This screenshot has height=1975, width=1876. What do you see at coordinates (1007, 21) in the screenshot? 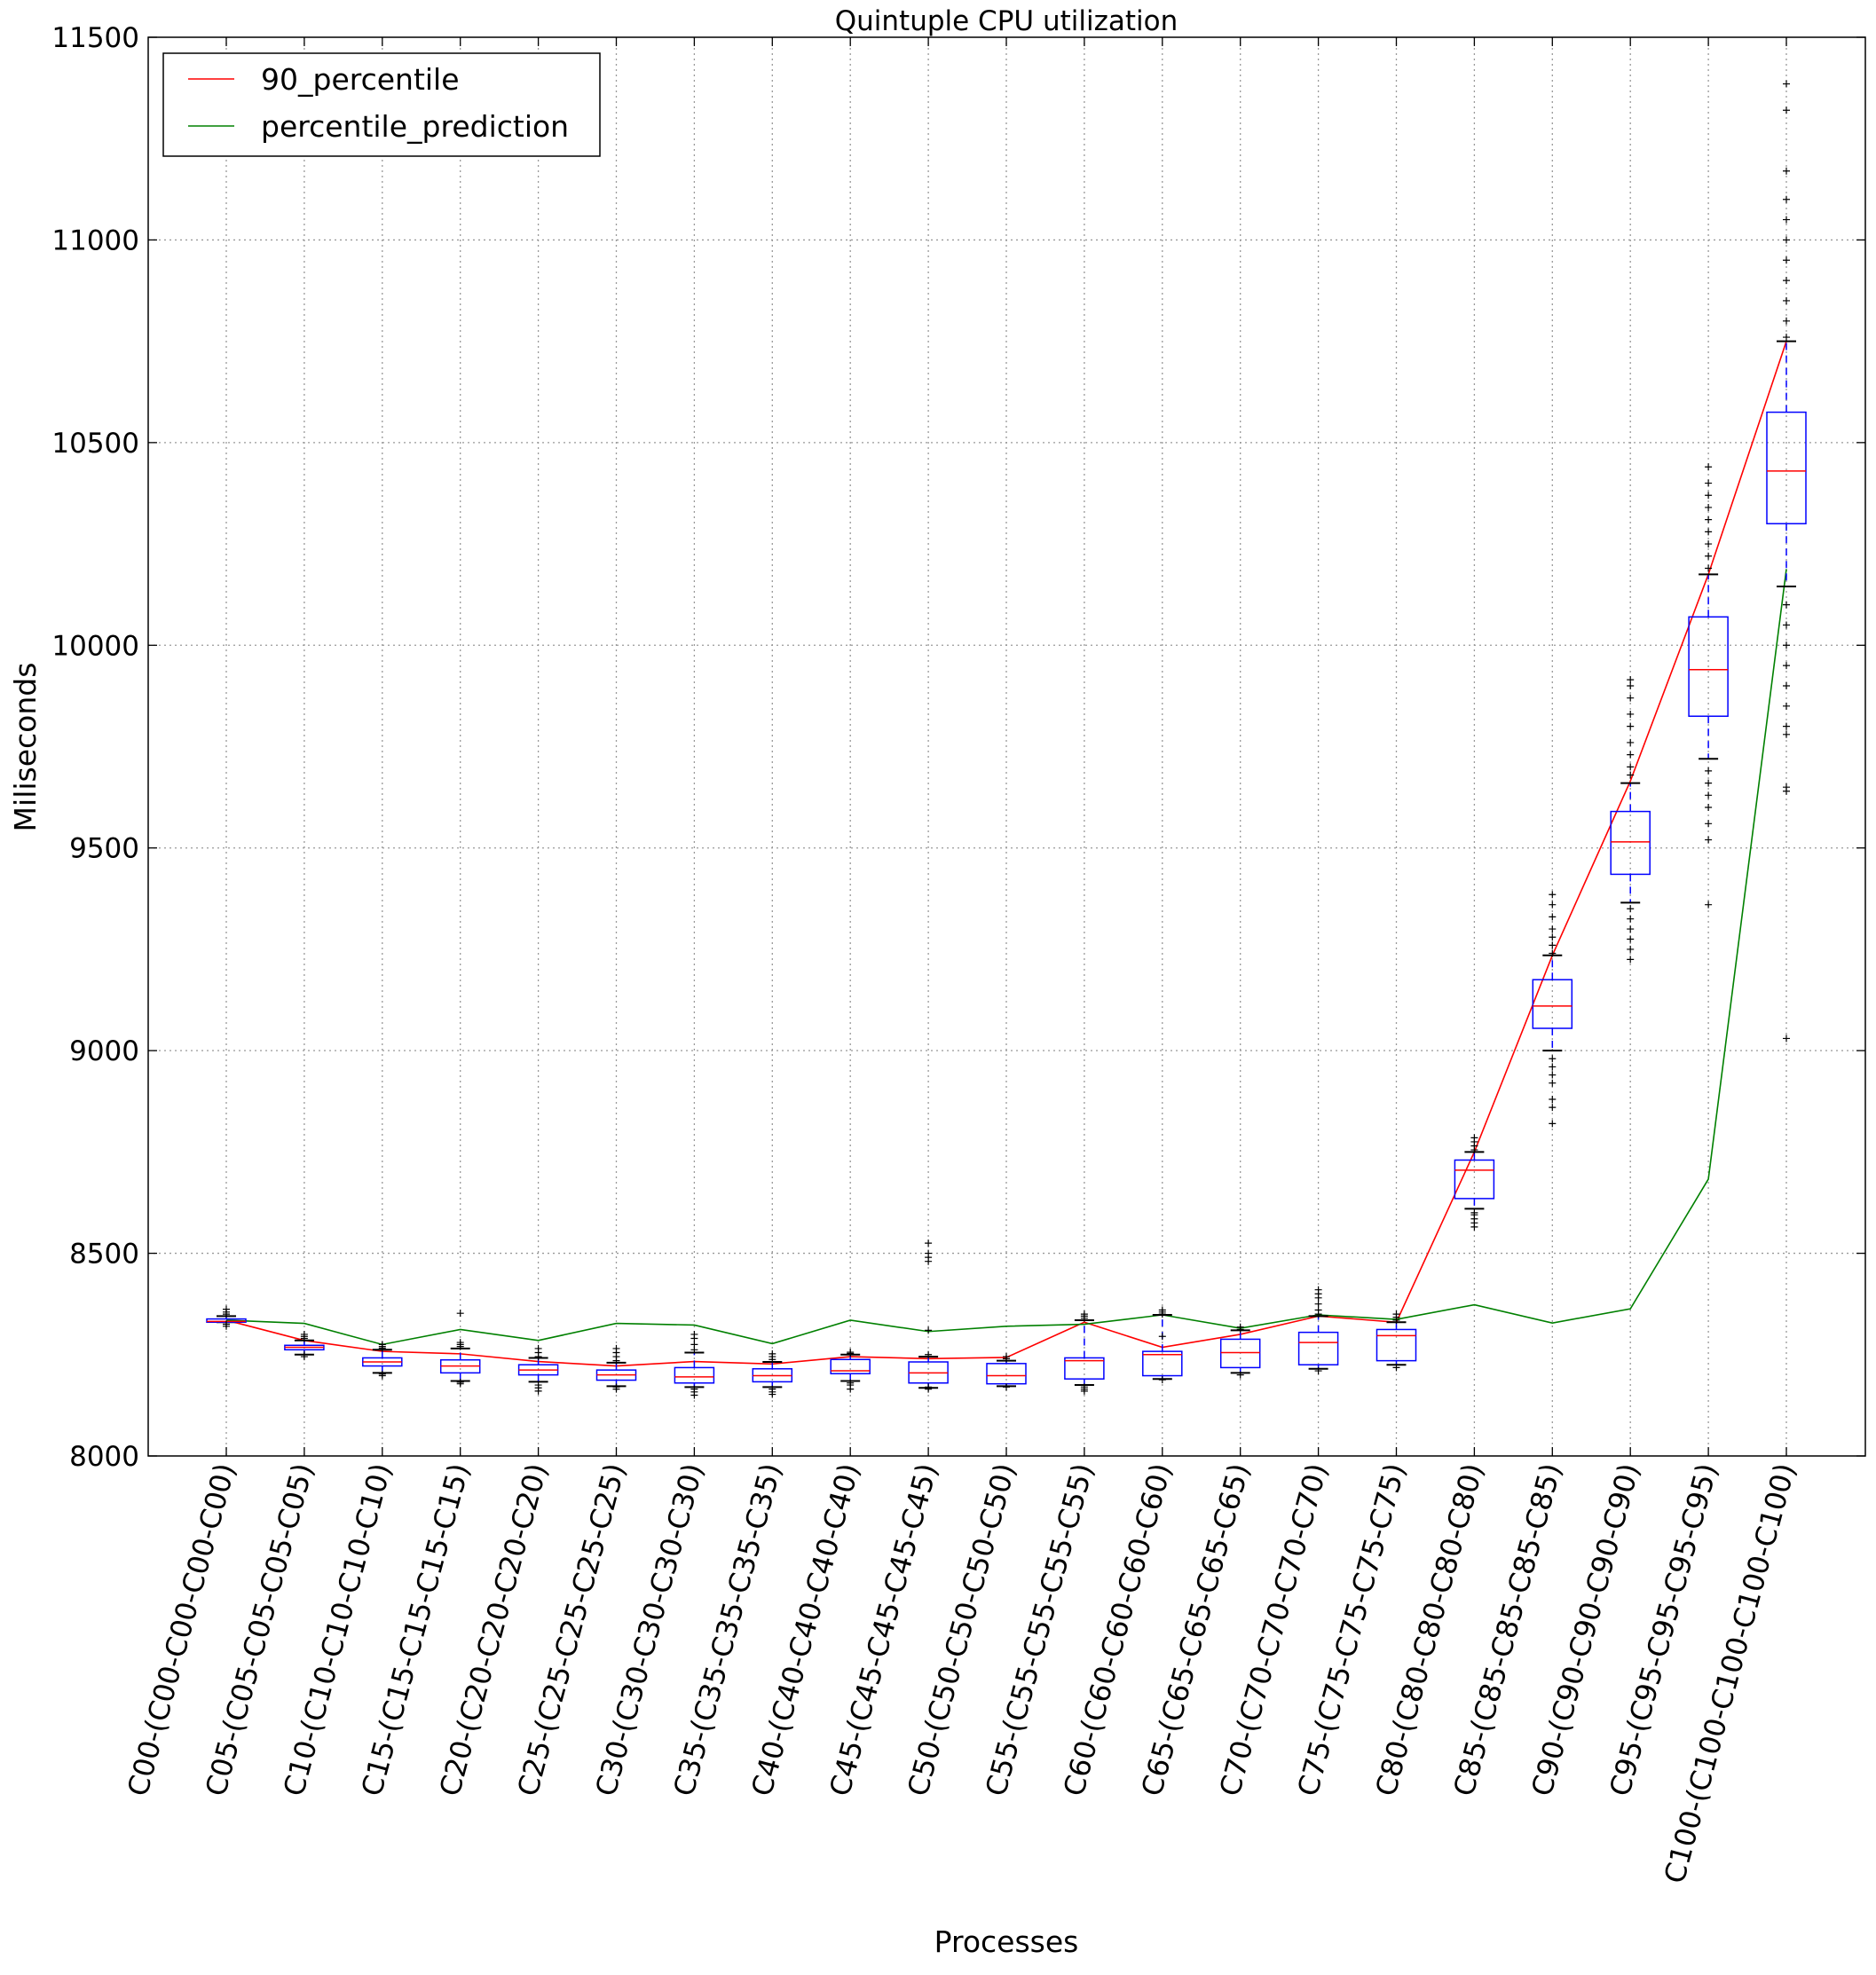
I see `chart-title: Quintuple CPU utilization` at bounding box center [1007, 21].